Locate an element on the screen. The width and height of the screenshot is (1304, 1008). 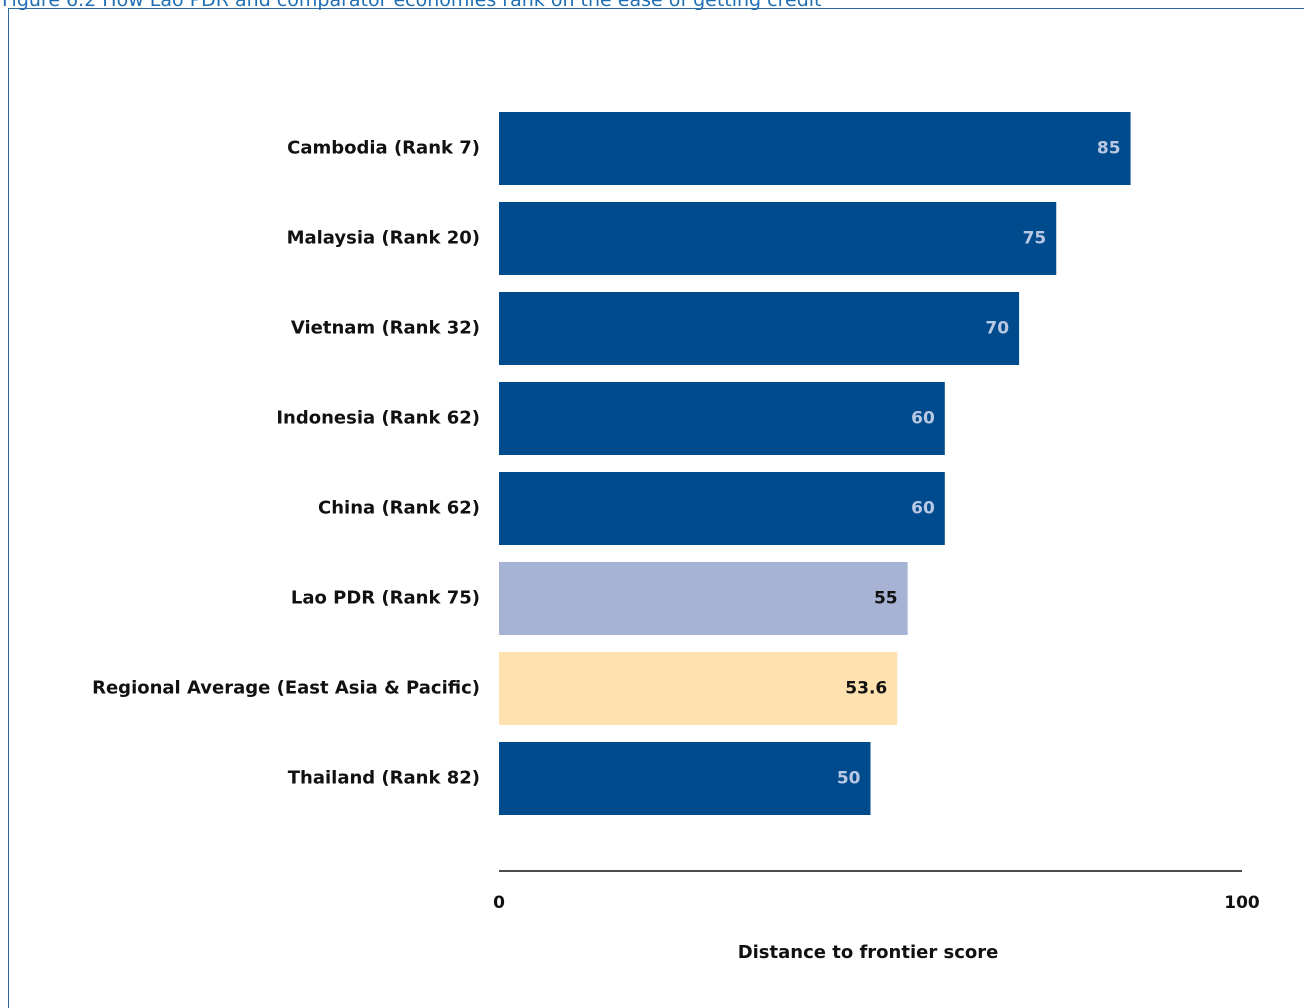
bar-value-label: 50 is located at coordinates (849, 779).